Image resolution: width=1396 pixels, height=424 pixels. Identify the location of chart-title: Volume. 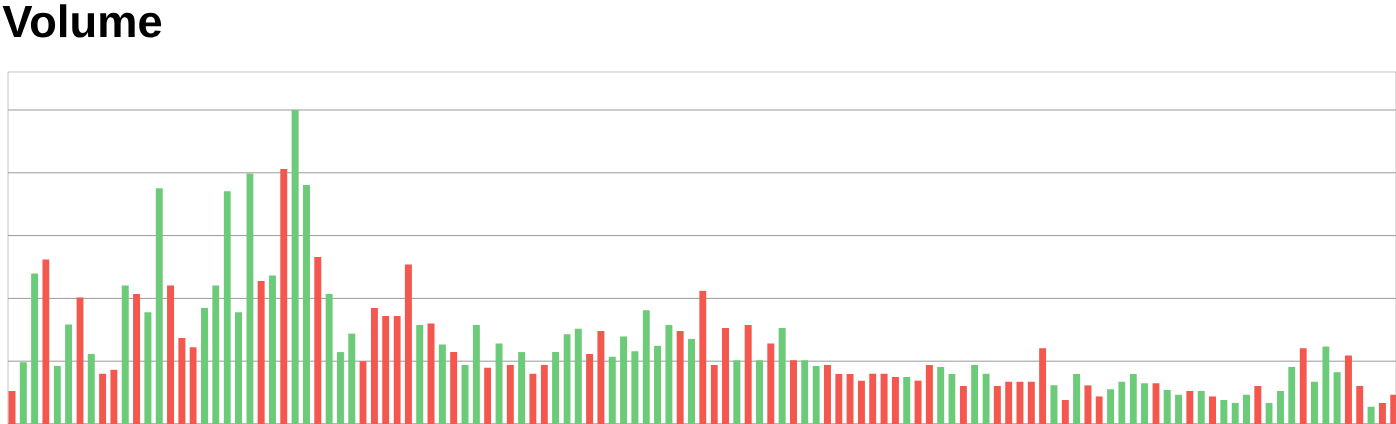
(82, 21).